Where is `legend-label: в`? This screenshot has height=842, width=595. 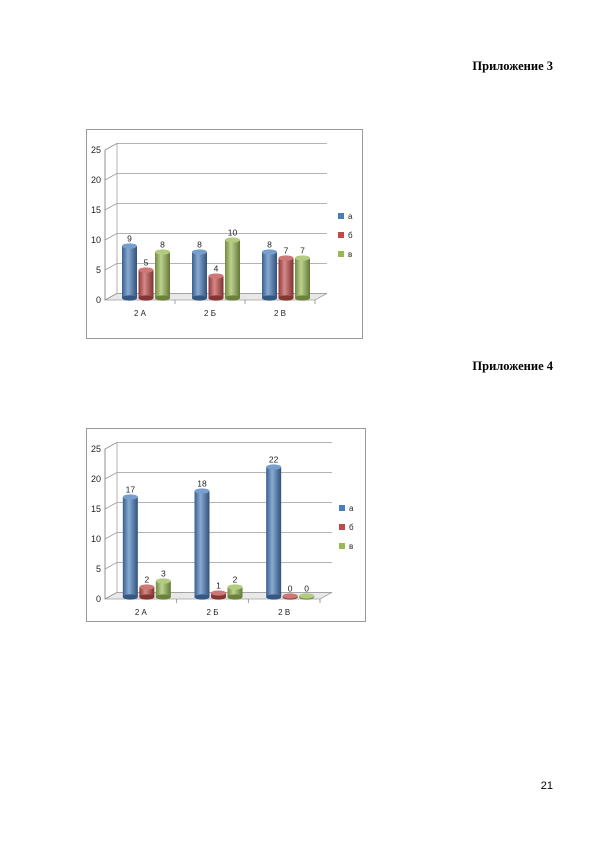 legend-label: в is located at coordinates (351, 546).